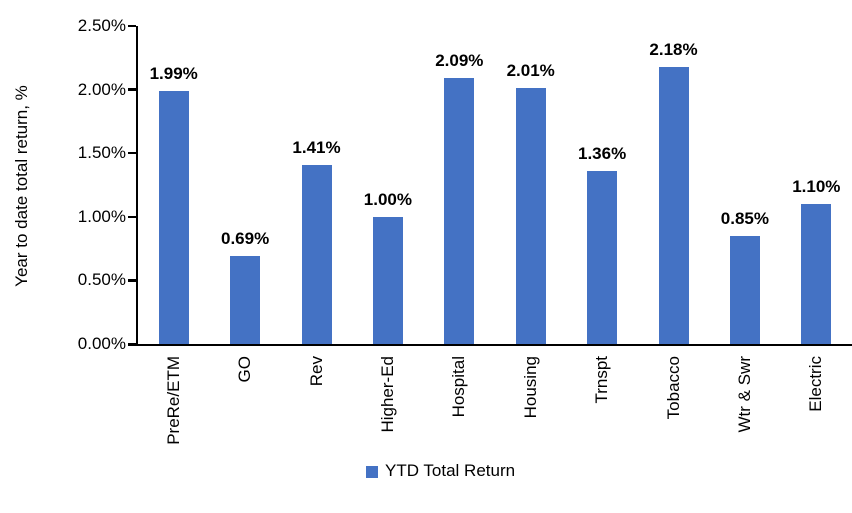 The height and width of the screenshot is (513, 852). What do you see at coordinates (245, 369) in the screenshot?
I see `x-tick-label: GO` at bounding box center [245, 369].